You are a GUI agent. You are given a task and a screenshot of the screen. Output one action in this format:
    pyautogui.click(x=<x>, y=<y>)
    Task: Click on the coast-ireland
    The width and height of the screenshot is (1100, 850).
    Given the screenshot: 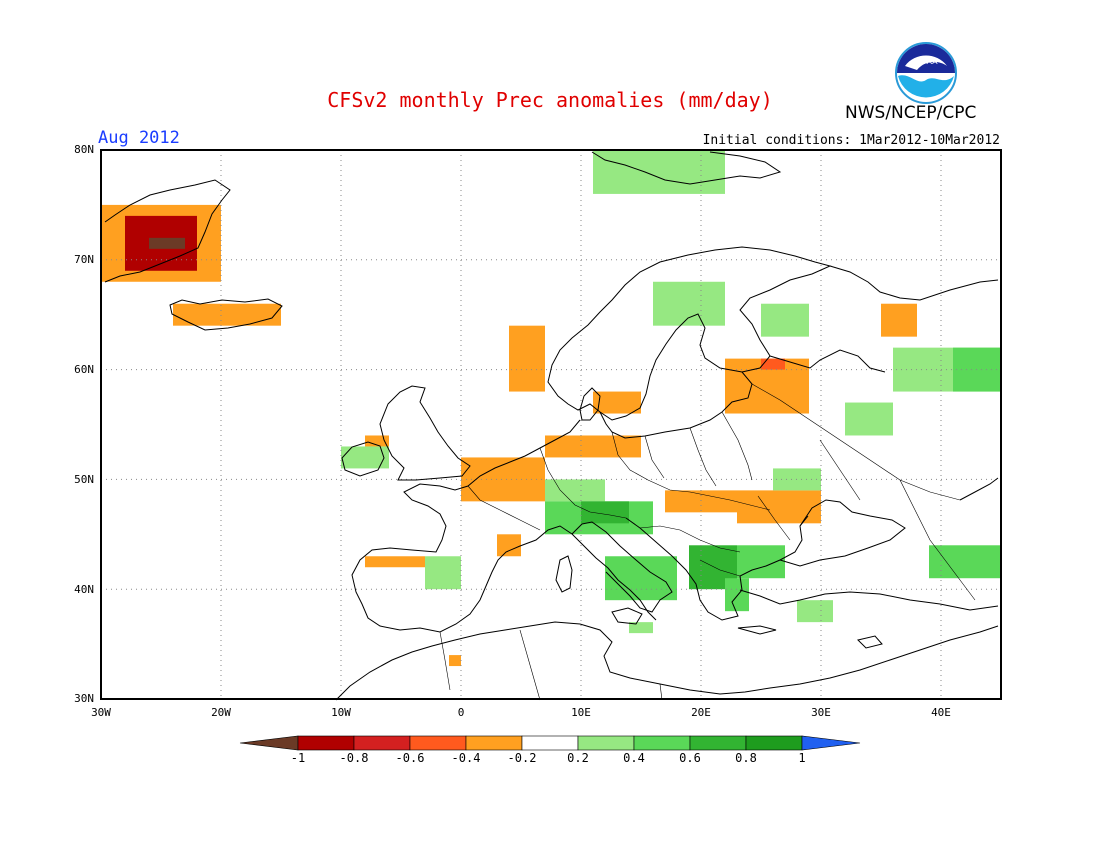 What is the action you would take?
    pyautogui.click(x=363, y=459)
    